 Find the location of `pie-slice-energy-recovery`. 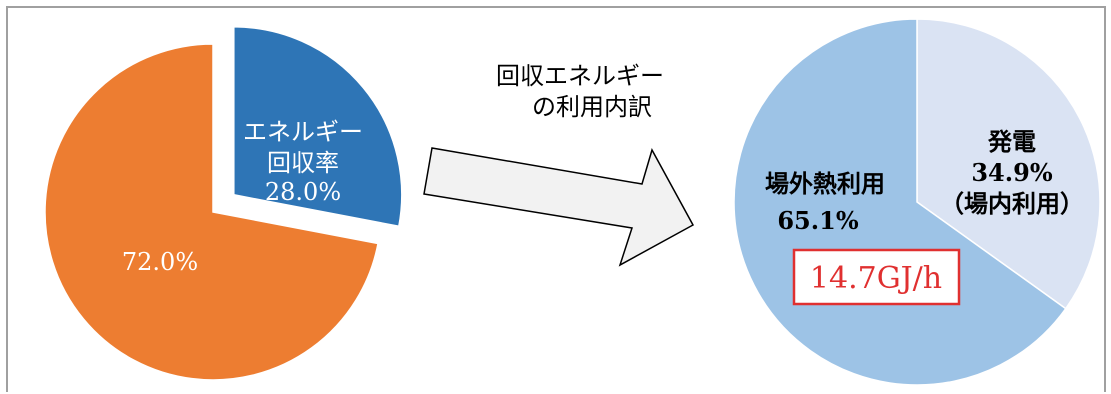

pie-slice-energy-recovery is located at coordinates (318, 127).